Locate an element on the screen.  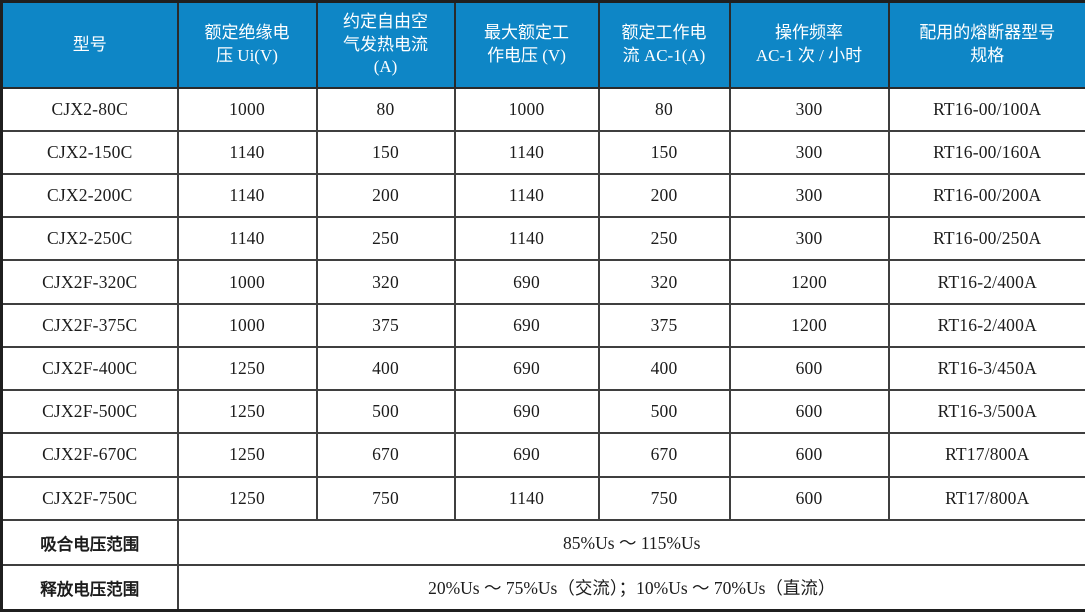
header-cell-free-air-thermal-current: 约定自由空 气发热电流 (A) is located at coordinates (385, 44).